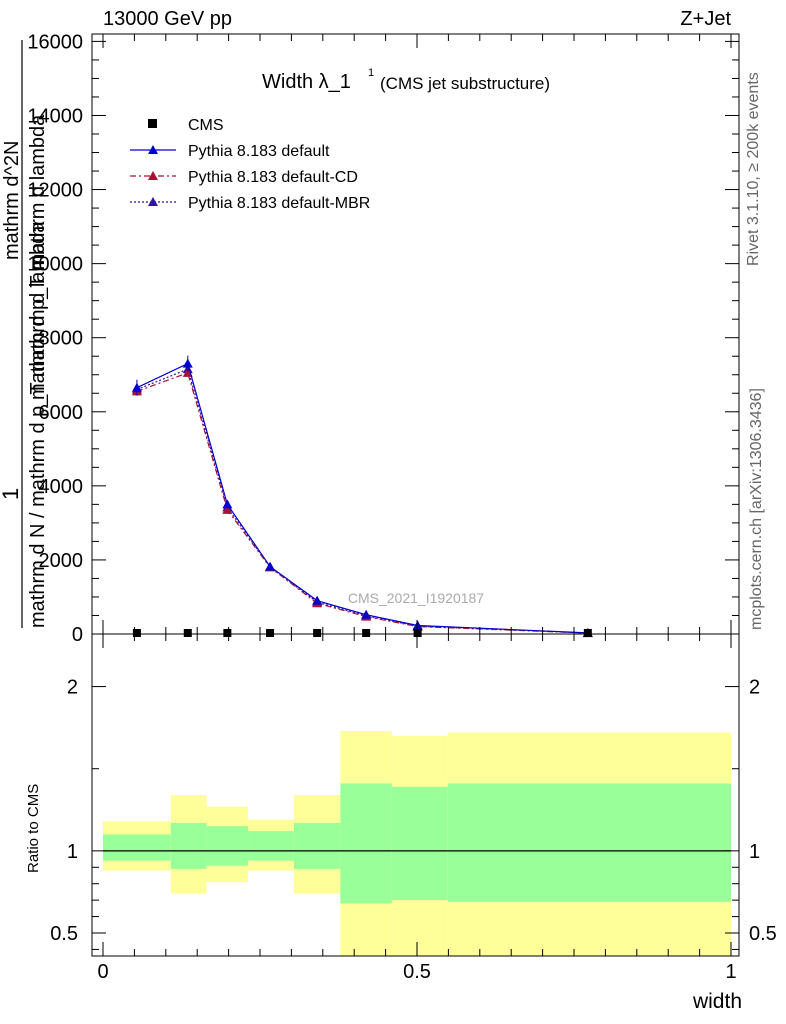  What do you see at coordinates (371, 73) in the screenshot?
I see `title-superscript: 1` at bounding box center [371, 73].